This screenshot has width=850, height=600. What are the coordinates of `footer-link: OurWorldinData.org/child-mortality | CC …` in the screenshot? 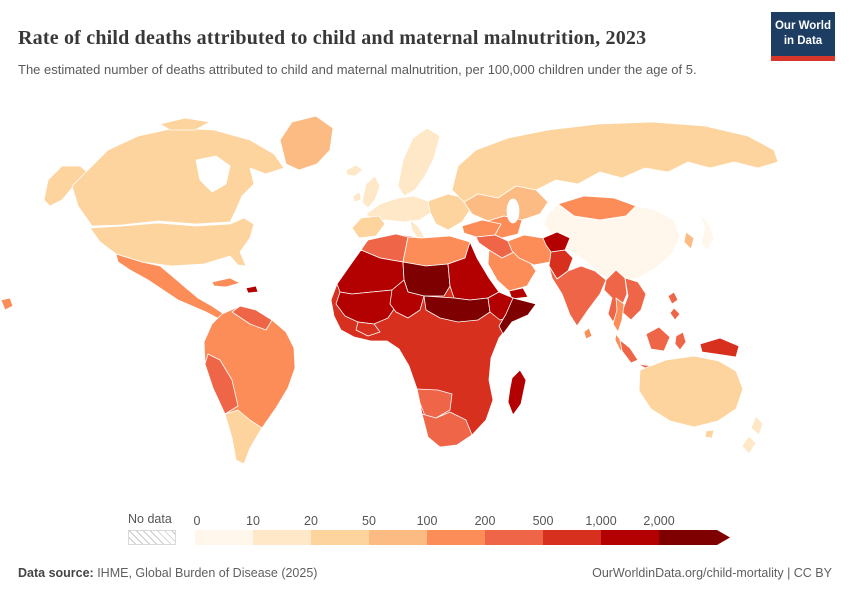 It's located at (712, 573).